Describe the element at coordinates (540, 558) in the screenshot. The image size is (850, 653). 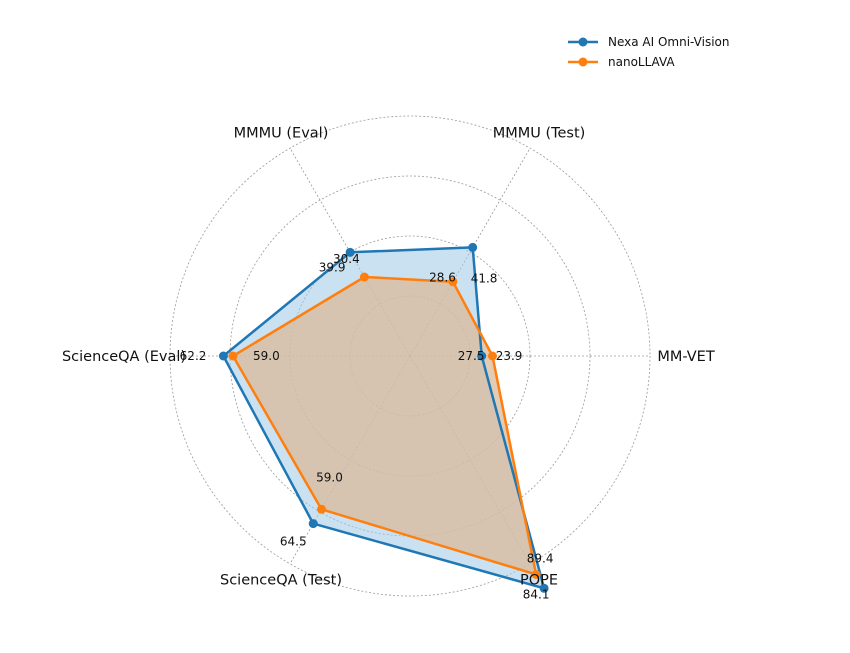
I see `value-label: 89.4` at that location.